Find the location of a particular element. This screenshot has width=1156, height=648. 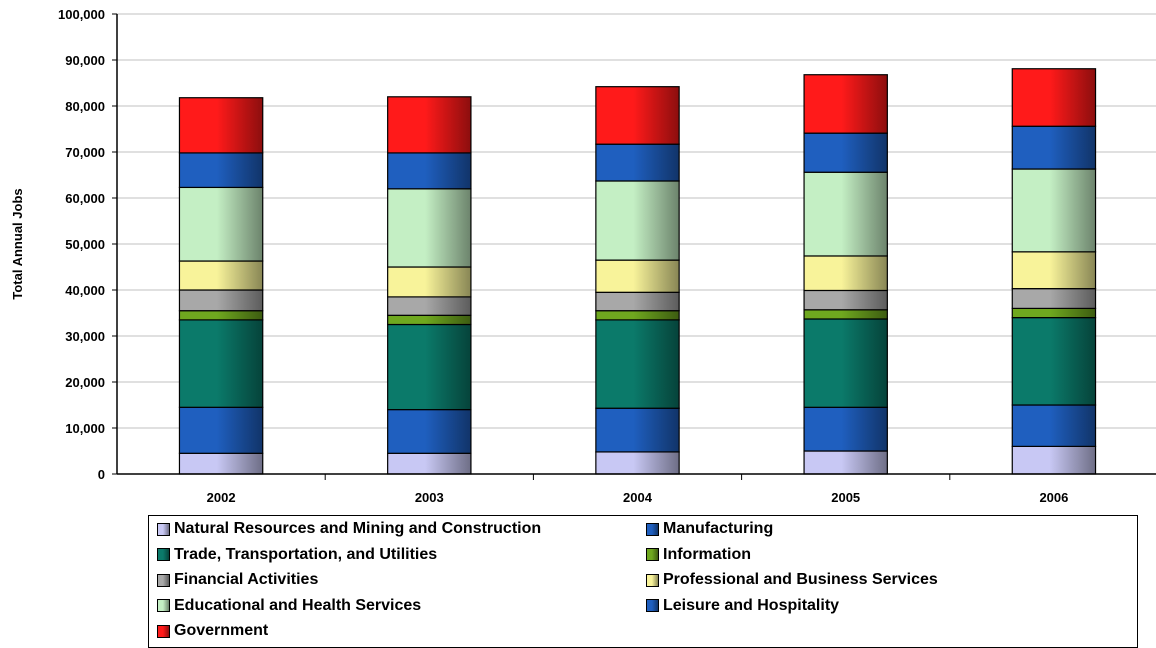

legend-label: Information is located at coordinates (707, 554).